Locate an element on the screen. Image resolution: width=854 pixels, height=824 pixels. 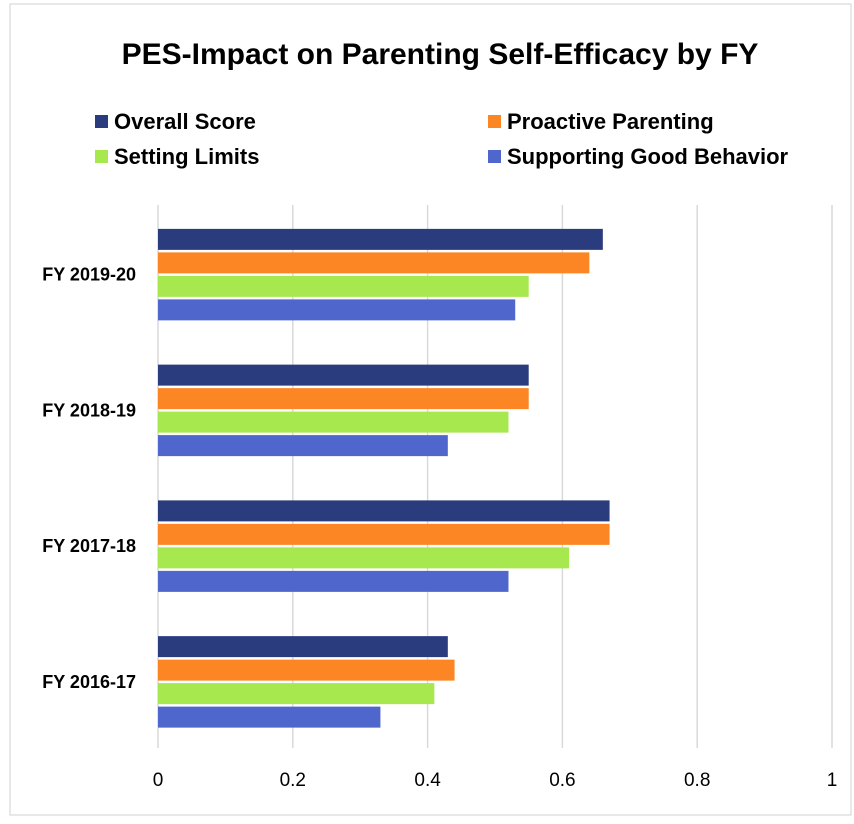
x-tick-label: 0.8 is located at coordinates (697, 780).